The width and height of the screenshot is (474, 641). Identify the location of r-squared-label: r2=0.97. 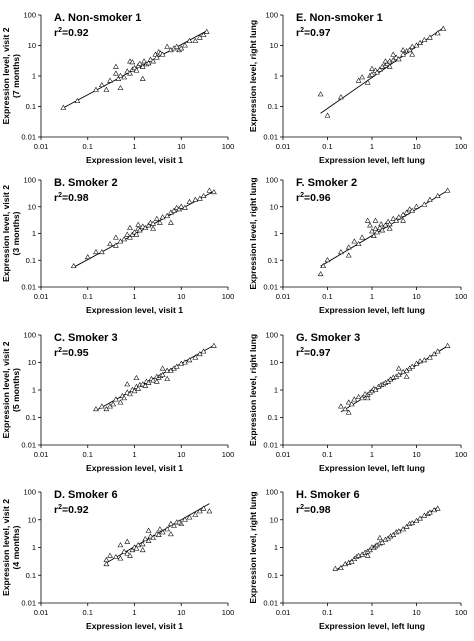
(313, 353).